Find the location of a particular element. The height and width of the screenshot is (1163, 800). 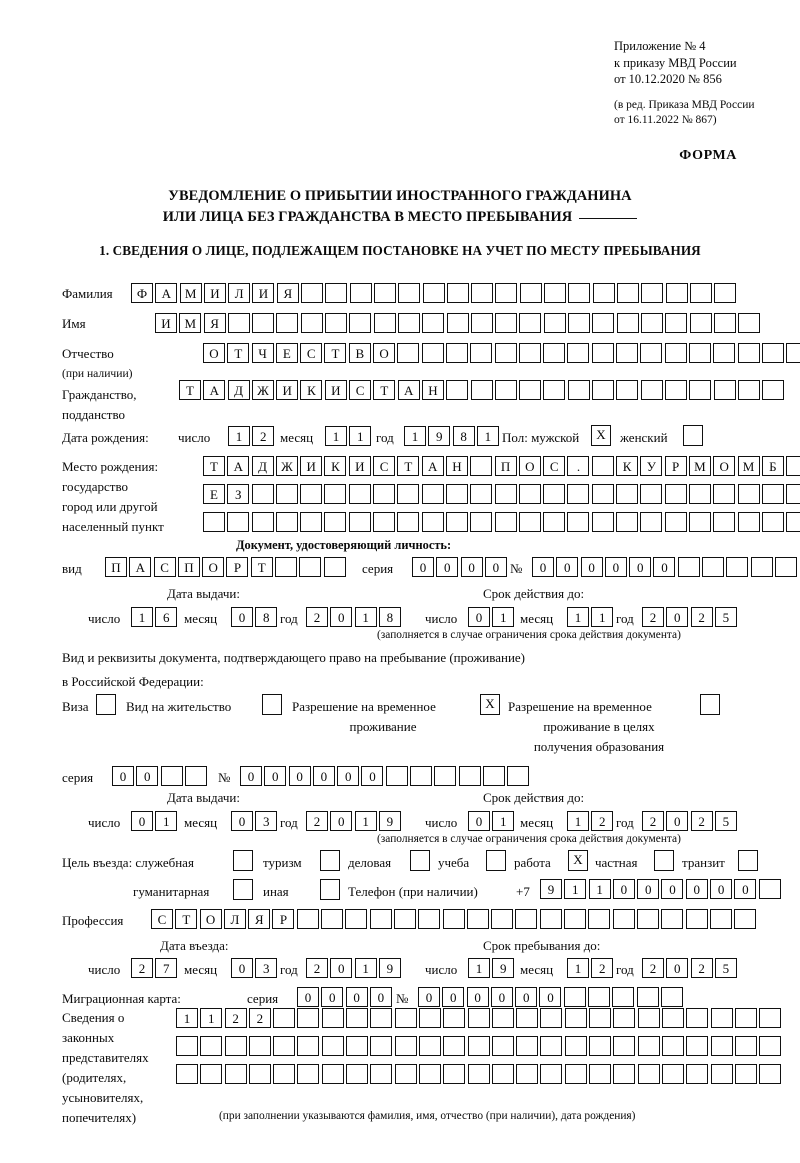

doc-number-cell-6: 0 is located at coordinates (664, 567).